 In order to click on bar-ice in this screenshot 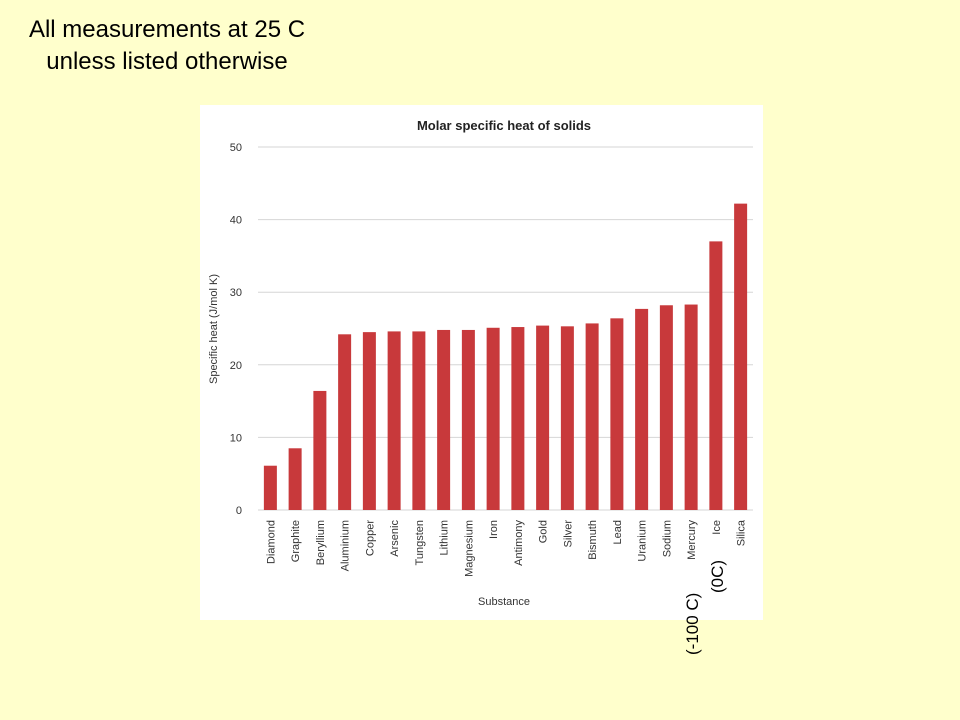, I will do `click(716, 375)`.